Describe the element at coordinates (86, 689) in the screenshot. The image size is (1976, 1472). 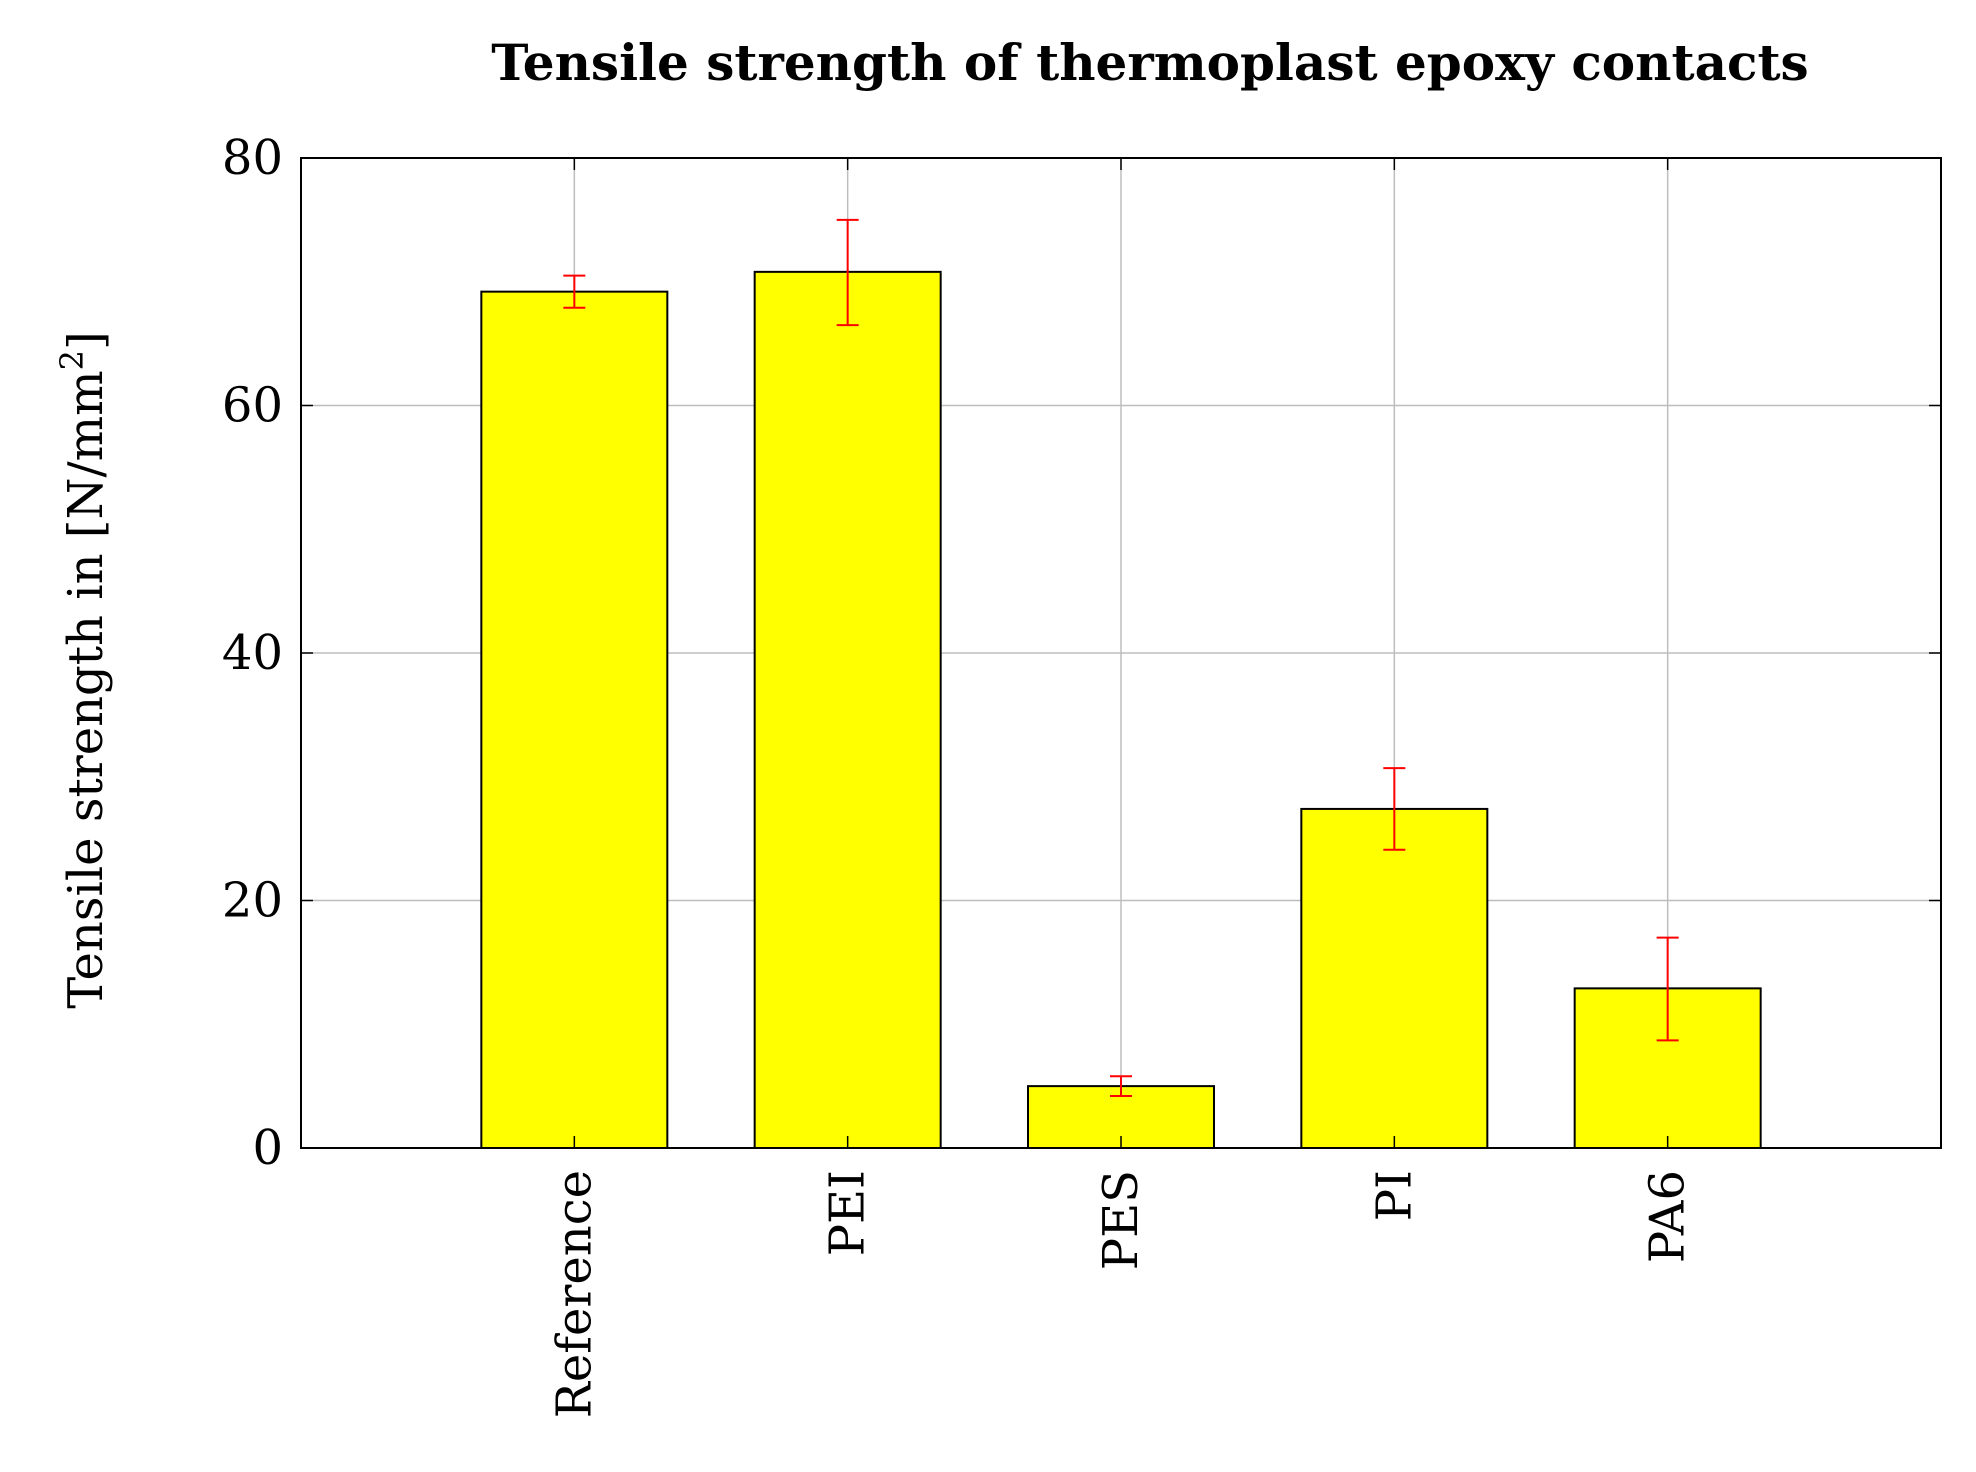
I see `y-axis-label-main: Tensile strength in [N/mm` at that location.